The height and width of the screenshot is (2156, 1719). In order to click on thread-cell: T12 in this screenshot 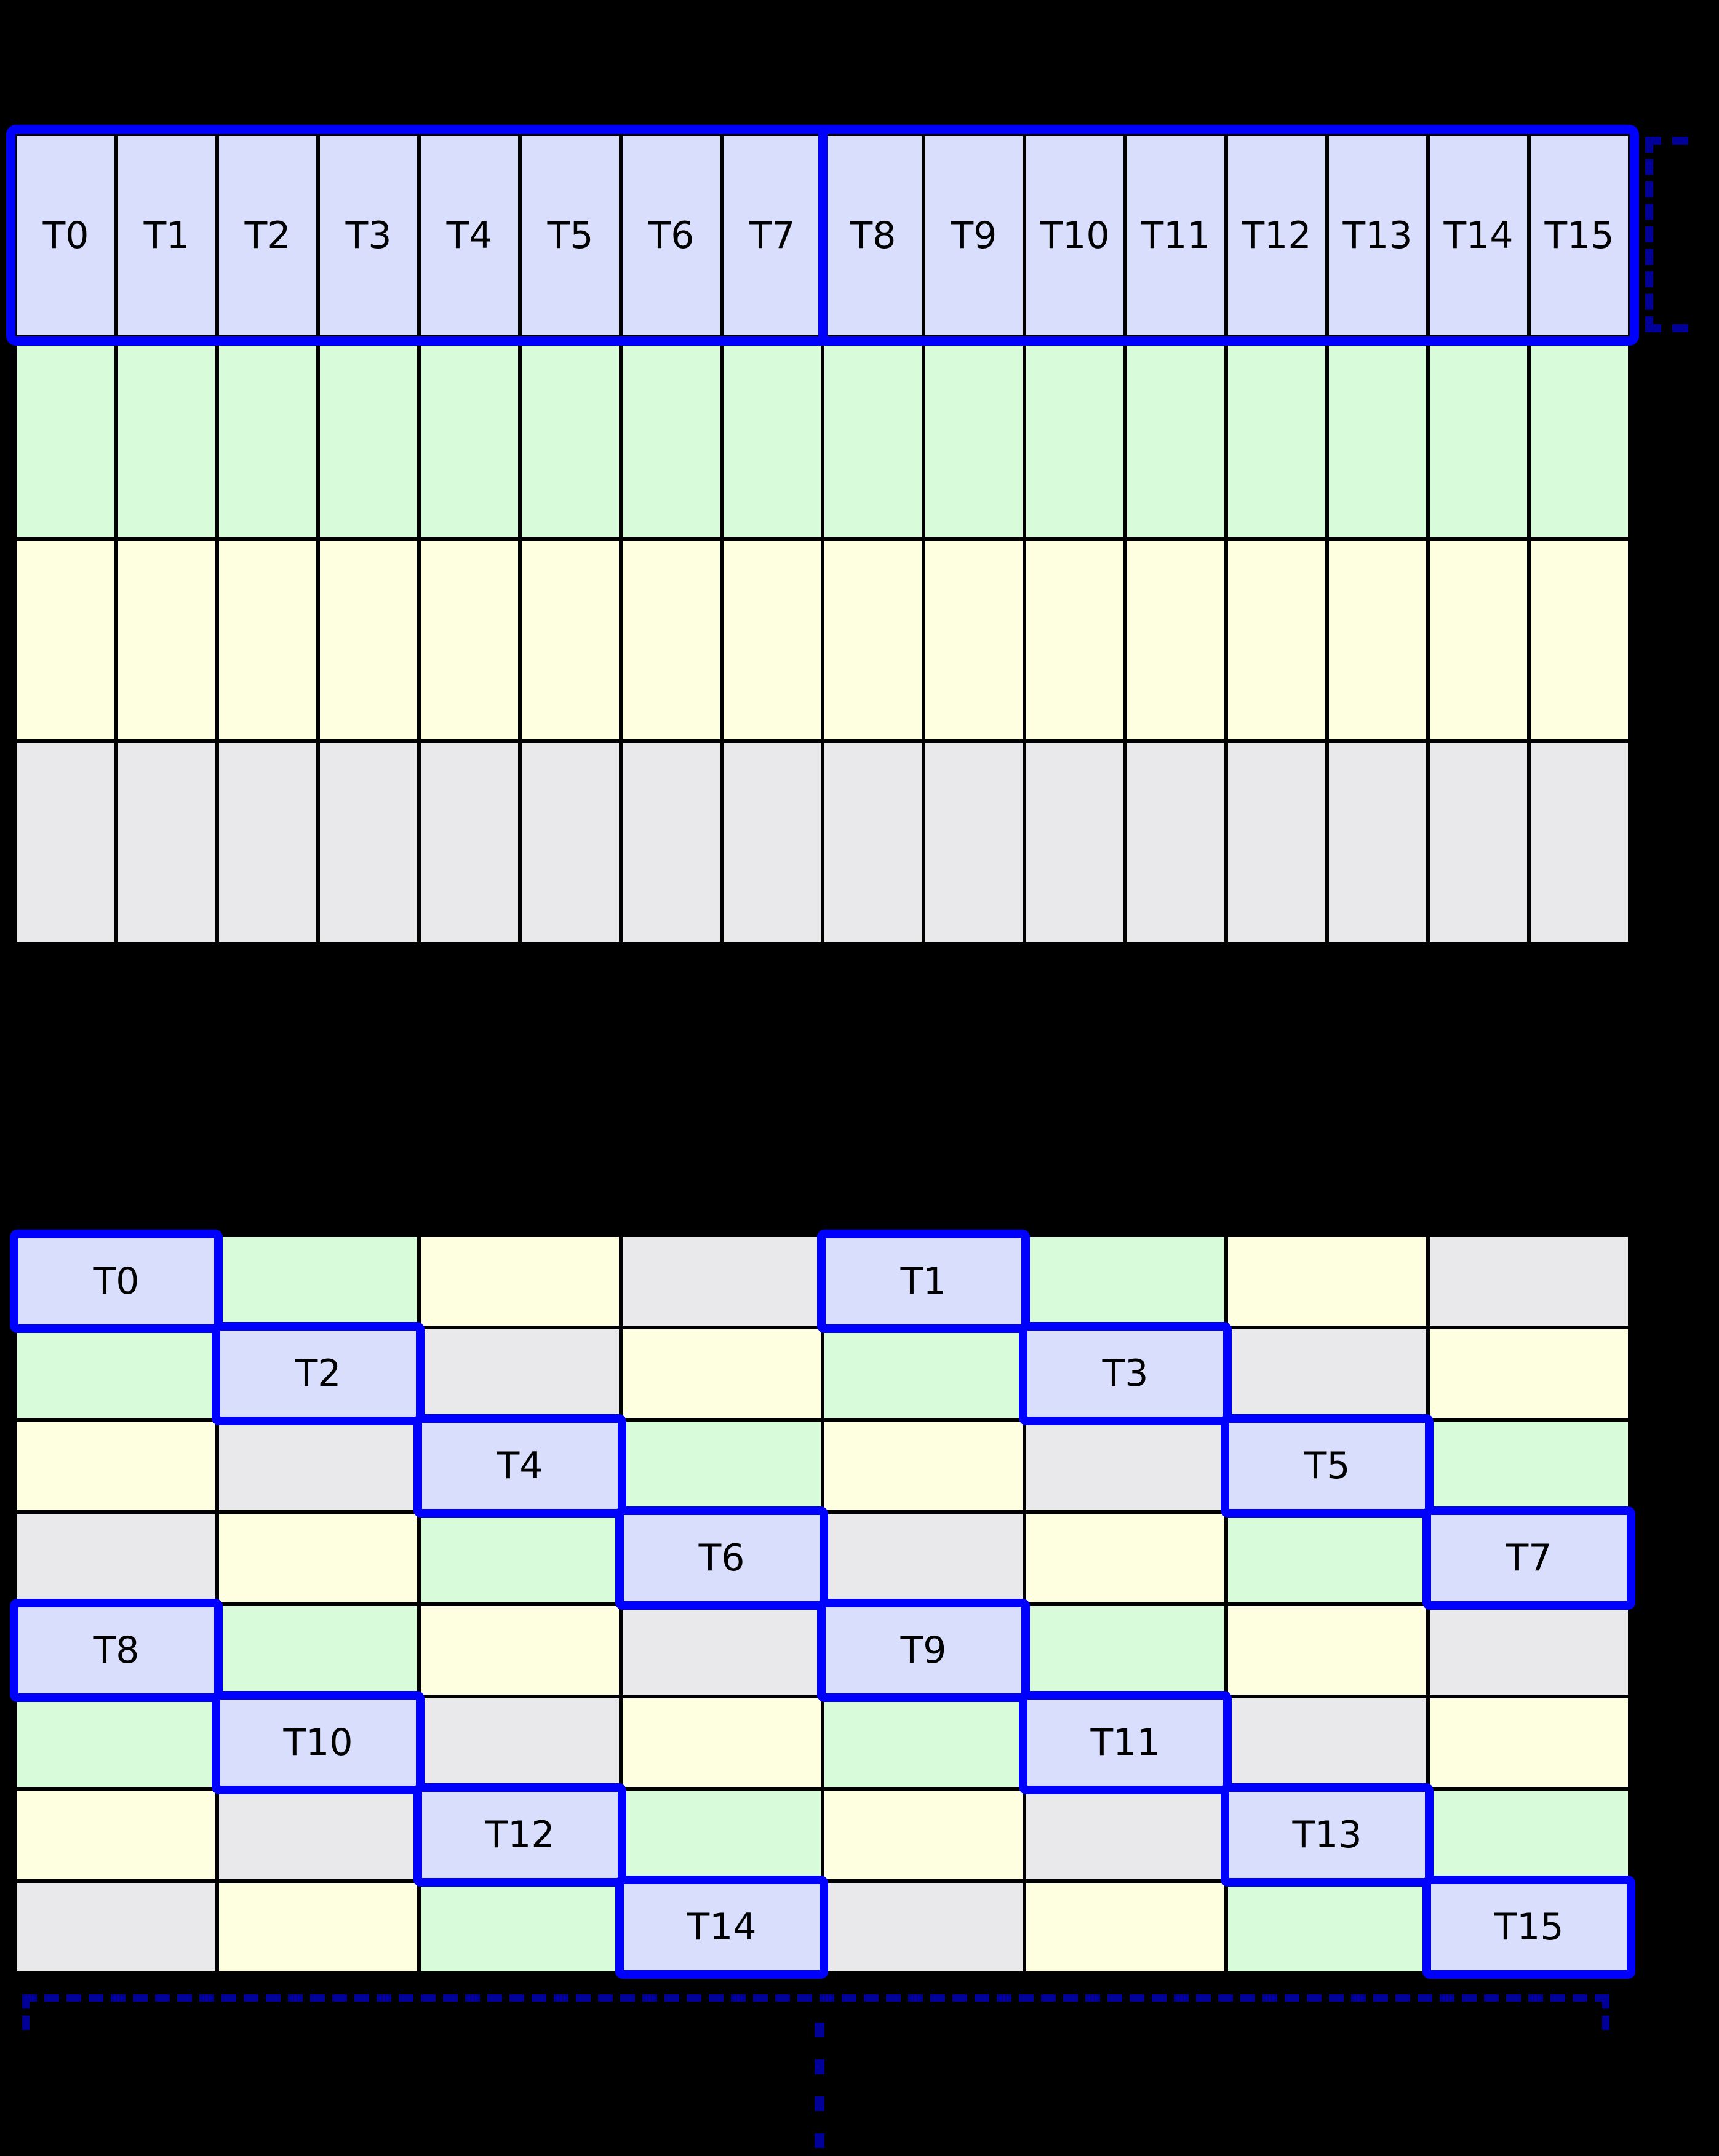, I will do `click(519, 1835)`.